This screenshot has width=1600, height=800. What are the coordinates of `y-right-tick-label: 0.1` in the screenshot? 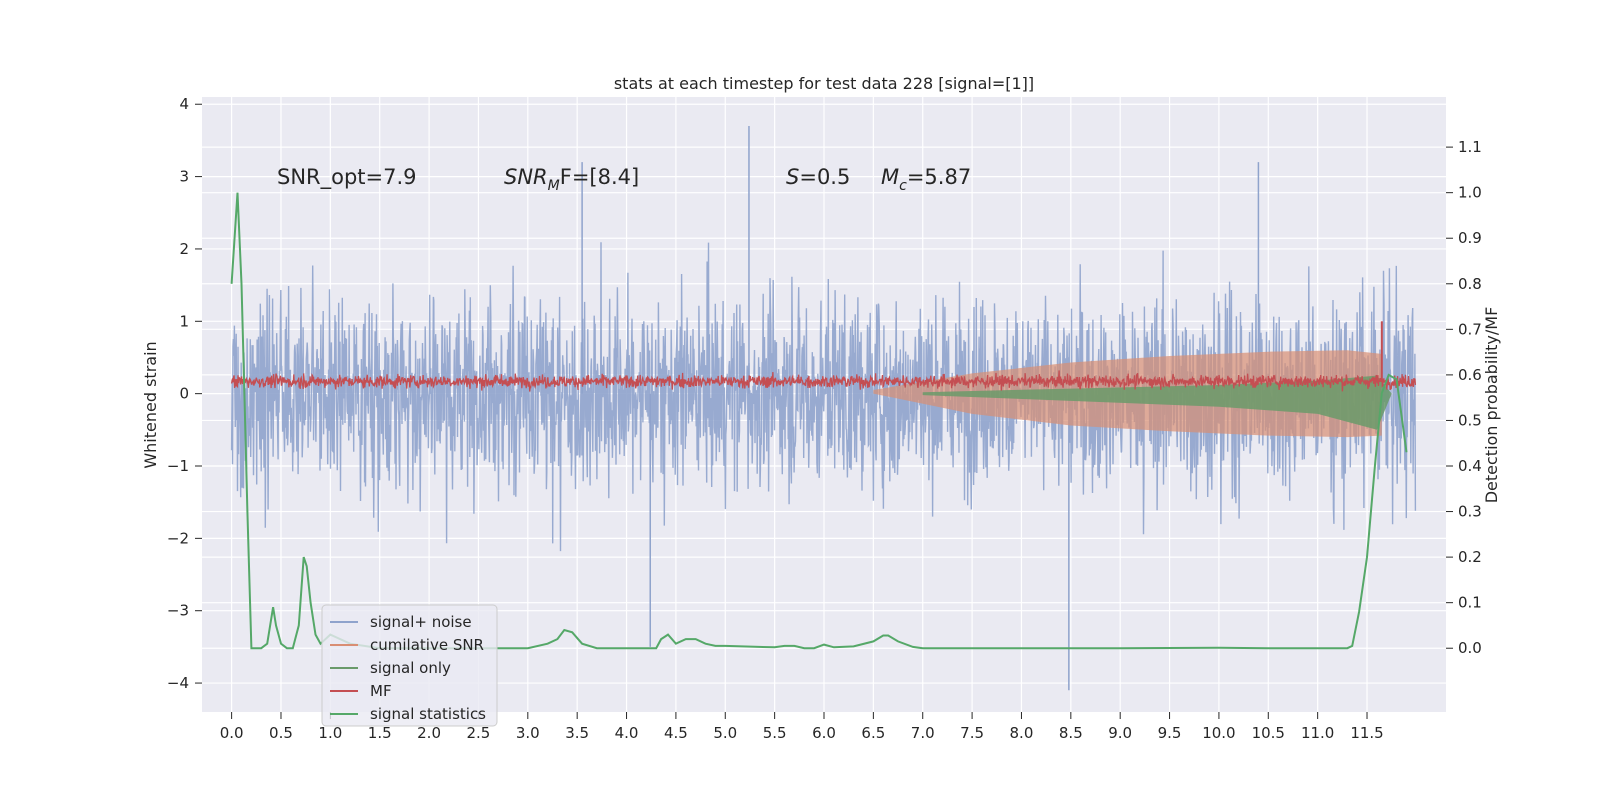 It's located at (1470, 603).